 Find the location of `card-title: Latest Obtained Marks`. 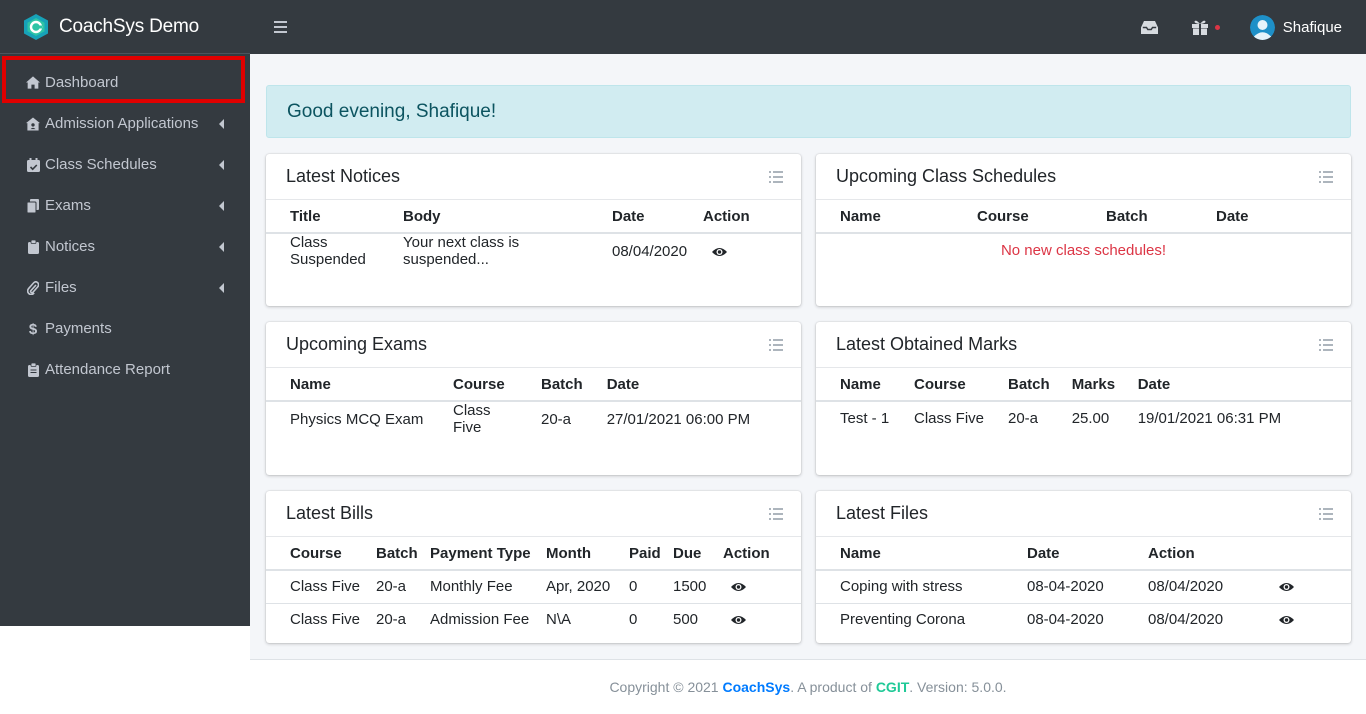

card-title: Latest Obtained Marks is located at coordinates (927, 344).